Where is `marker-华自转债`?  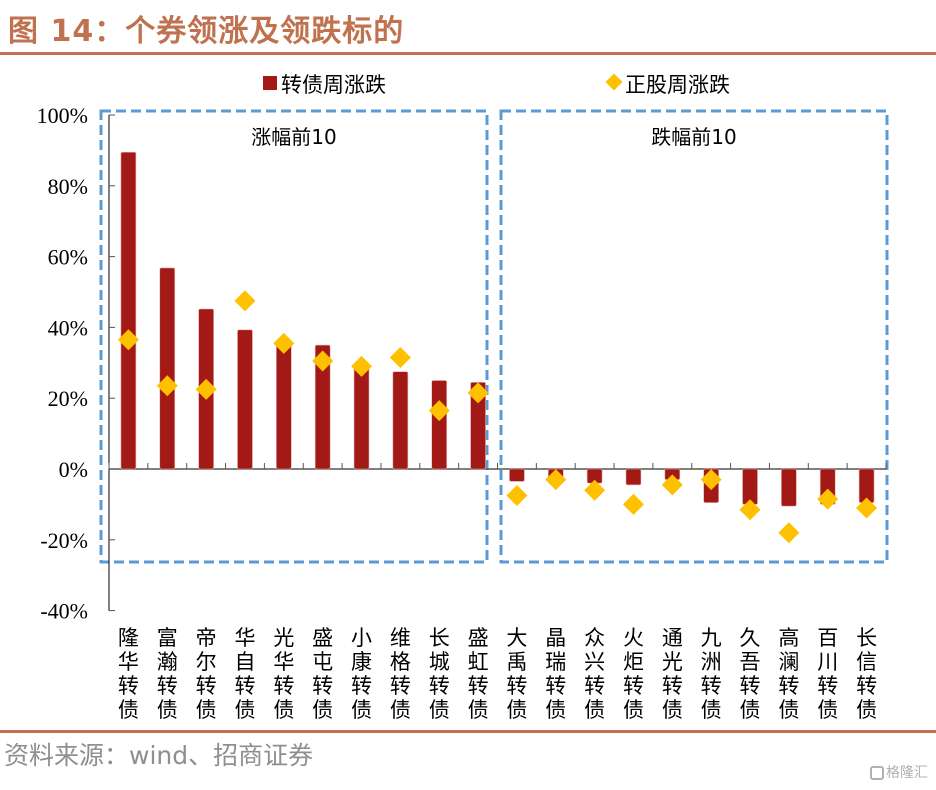 marker-华自转债 is located at coordinates (245, 301).